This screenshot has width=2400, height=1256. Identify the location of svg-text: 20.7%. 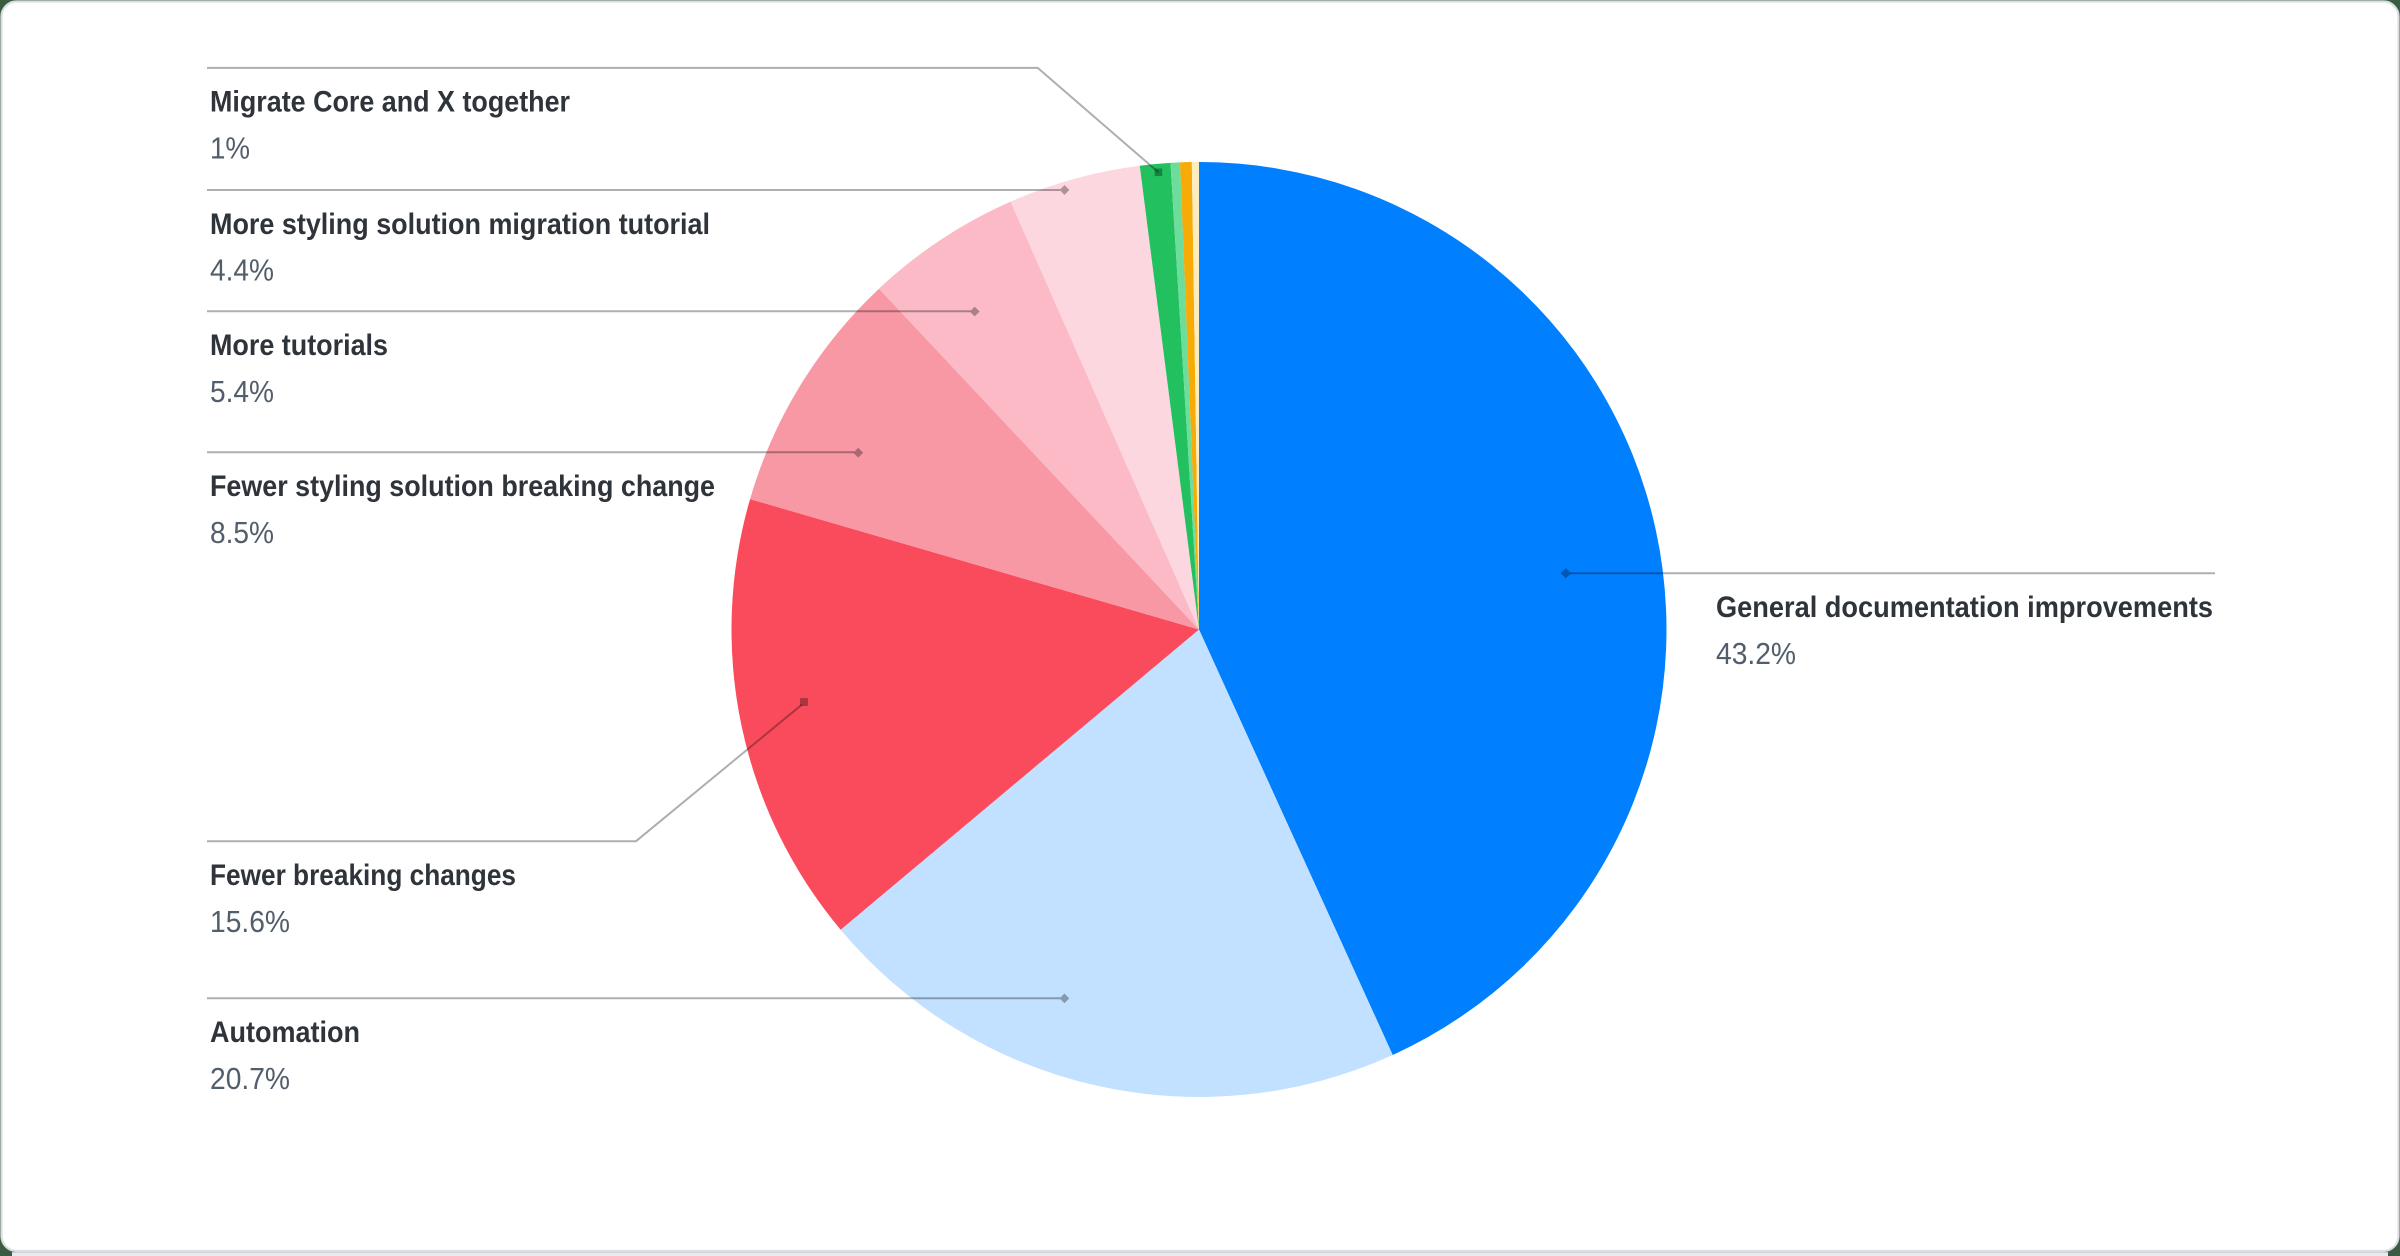
(250, 1078).